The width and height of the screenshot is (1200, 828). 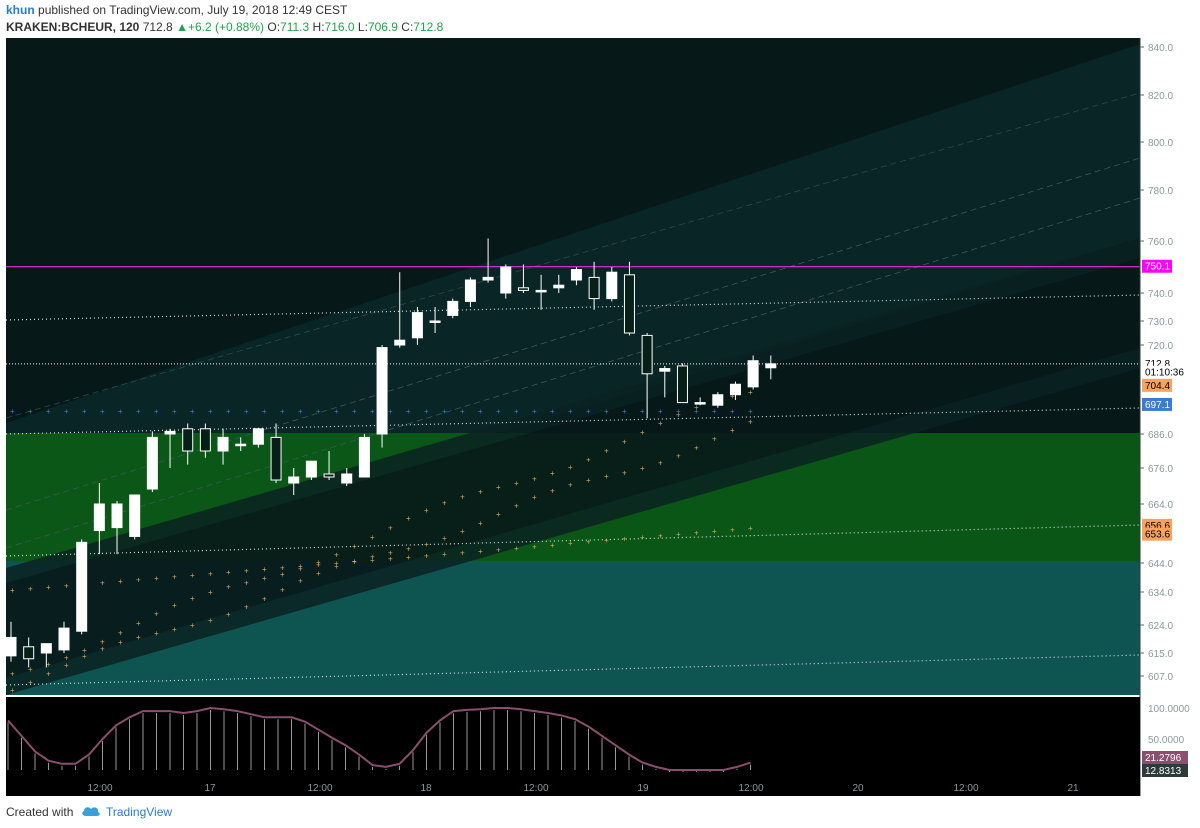 I want to click on stoch-badge-label: 12.8313, so click(x=1163, y=771).